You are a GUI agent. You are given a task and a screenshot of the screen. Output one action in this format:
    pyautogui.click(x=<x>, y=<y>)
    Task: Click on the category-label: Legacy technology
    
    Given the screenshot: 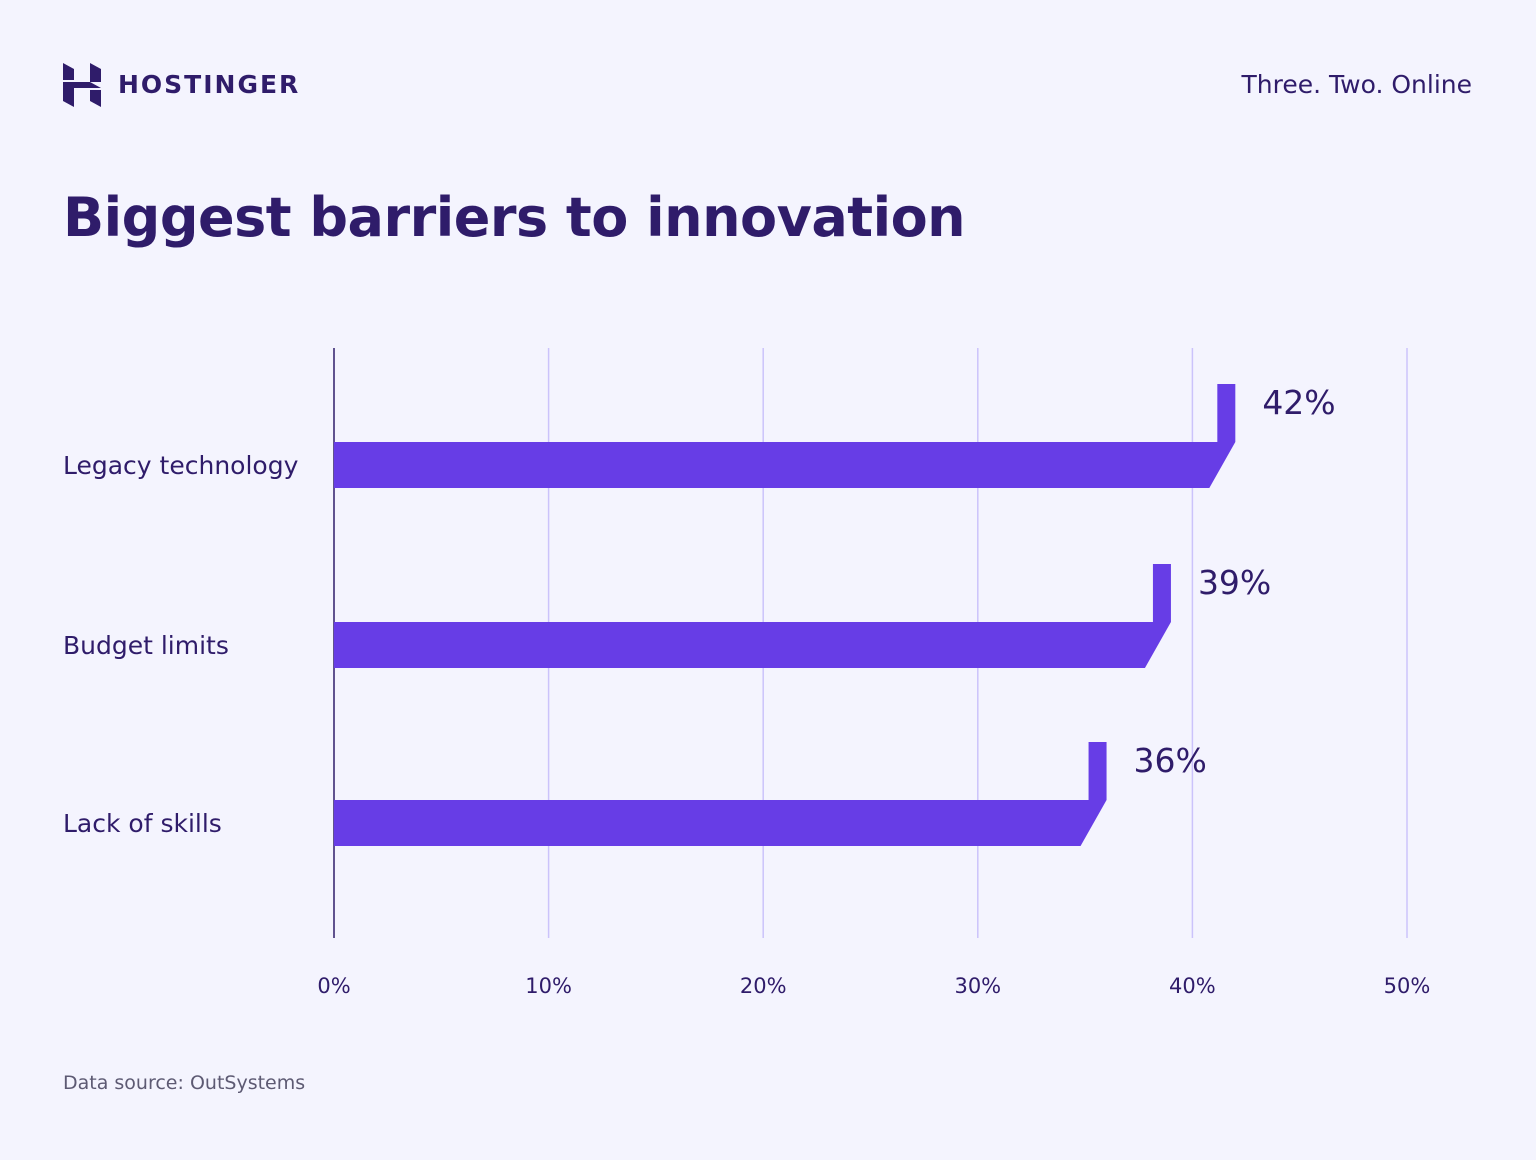 What is the action you would take?
    pyautogui.click(x=181, y=465)
    